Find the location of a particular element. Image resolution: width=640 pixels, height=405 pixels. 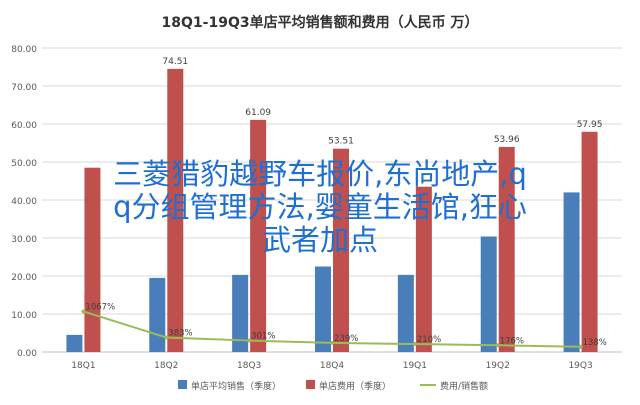

x-tick-label: 19Q3 is located at coordinates (580, 366).